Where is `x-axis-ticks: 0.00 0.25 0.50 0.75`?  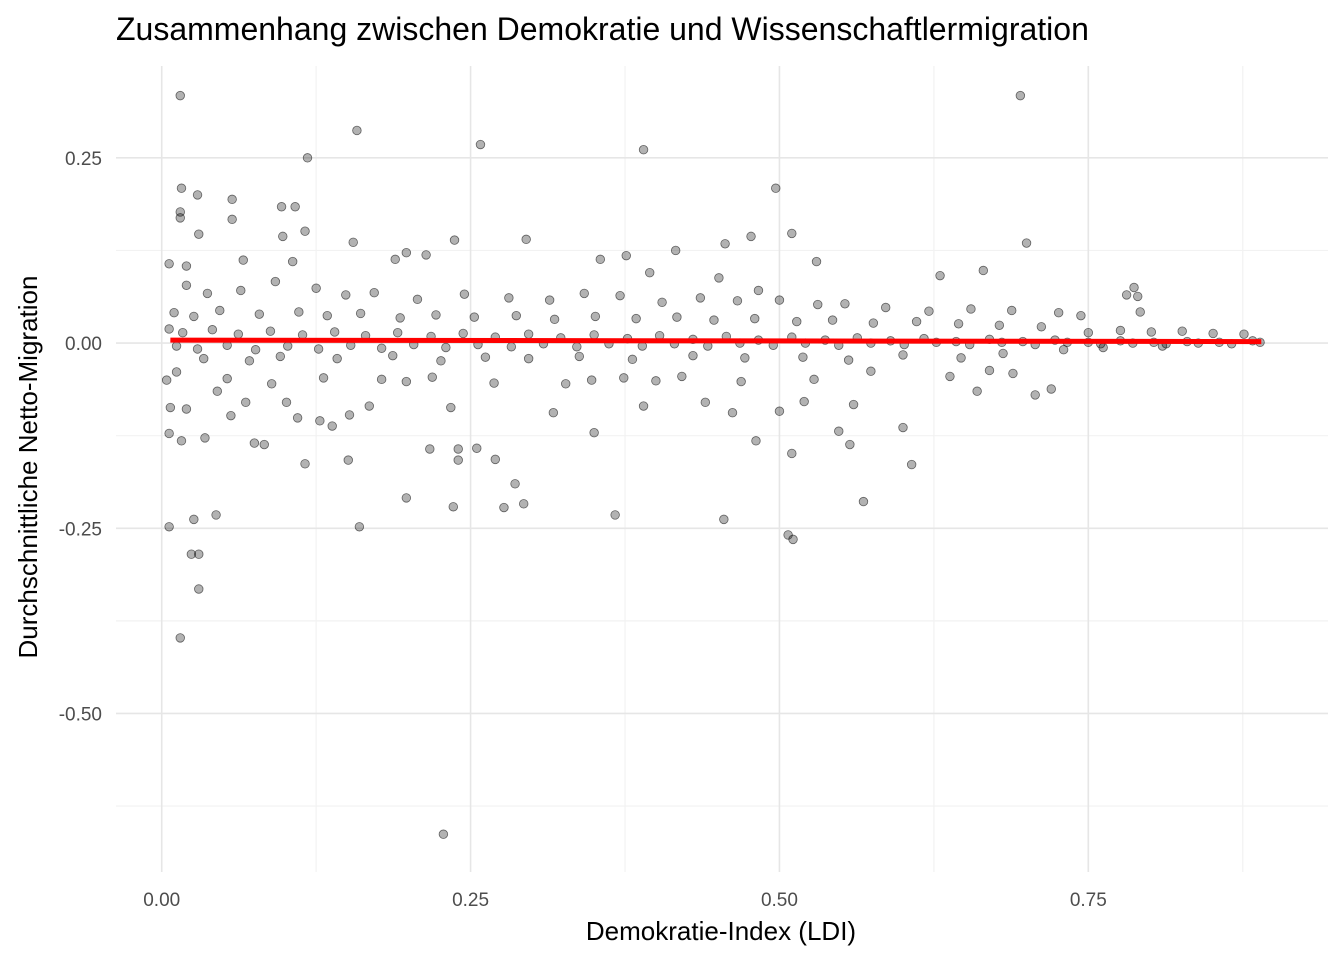
x-axis-ticks: 0.00 0.25 0.50 0.75 is located at coordinates (625, 900).